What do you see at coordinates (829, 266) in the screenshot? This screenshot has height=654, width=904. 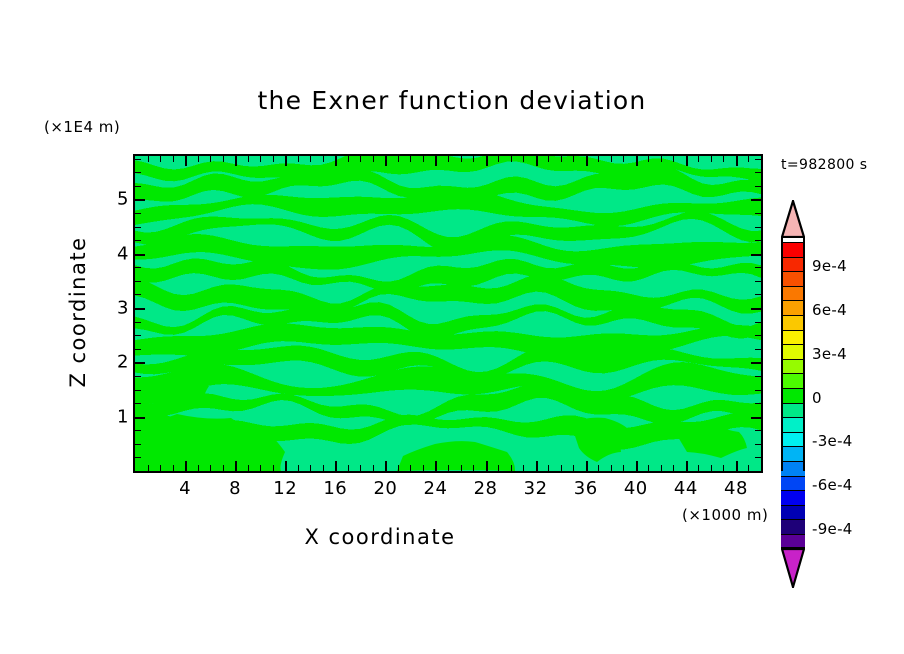 I see `colorbar-tick-label: 9e-4` at bounding box center [829, 266].